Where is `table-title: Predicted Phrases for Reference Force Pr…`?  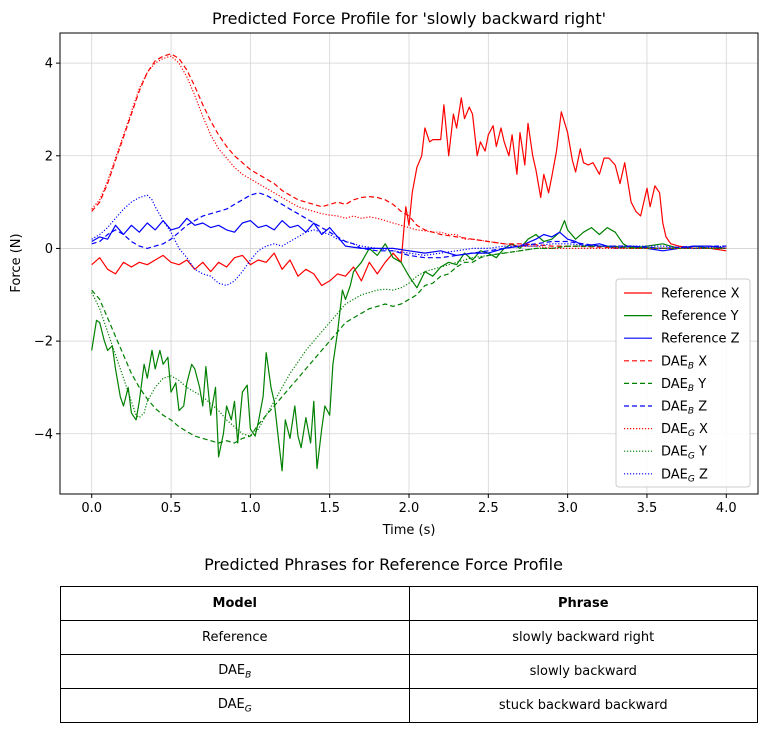
table-title: Predicted Phrases for Reference Force Pr… is located at coordinates (383, 564).